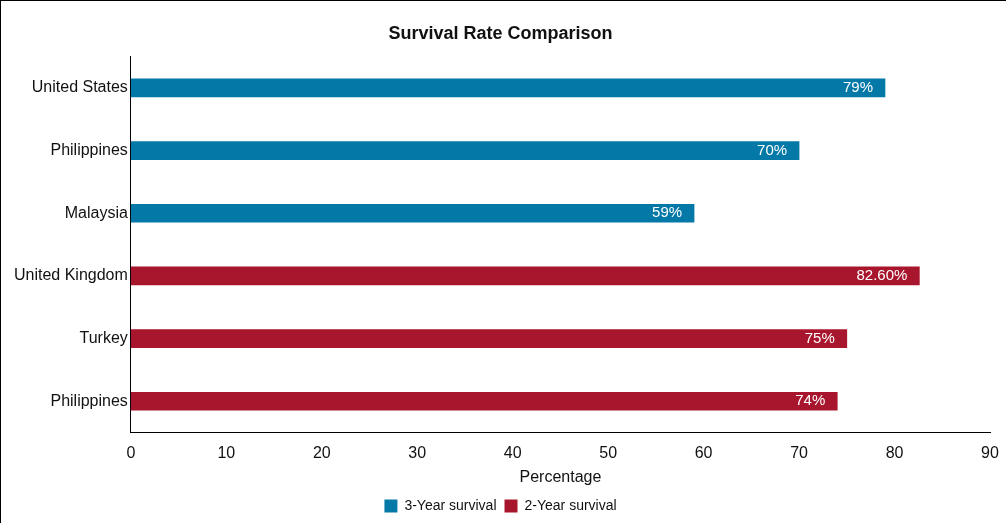  Describe the element at coordinates (703, 452) in the screenshot. I see `x-tick-label: 60` at that location.